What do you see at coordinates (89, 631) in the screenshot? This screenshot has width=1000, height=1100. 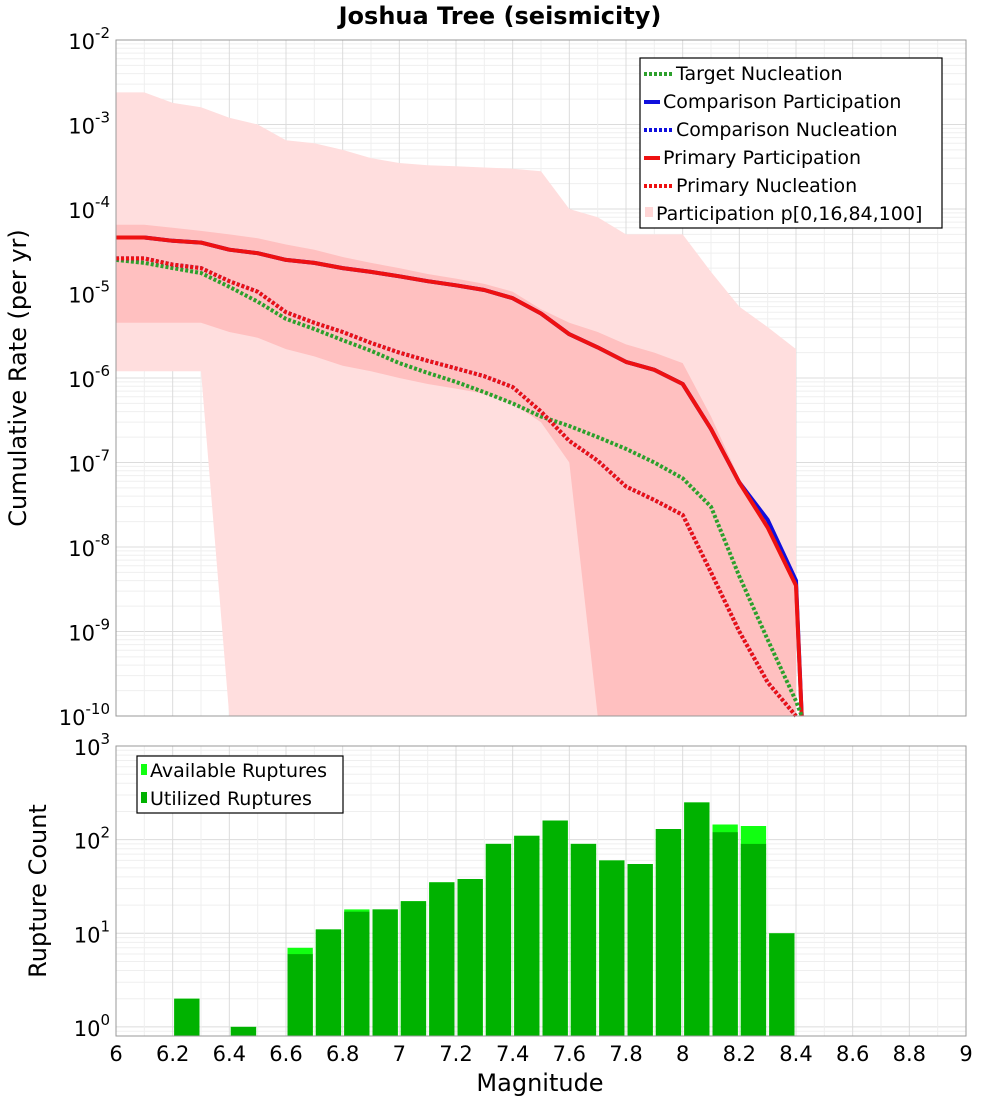 I see `rate-y-tick-label: 10⁻⁹` at bounding box center [89, 631].